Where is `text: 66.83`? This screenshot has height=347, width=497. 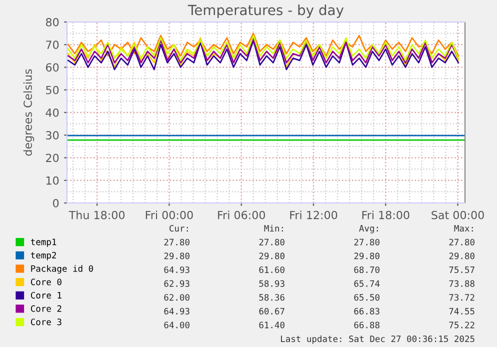
text: 66.83 is located at coordinates (367, 311).